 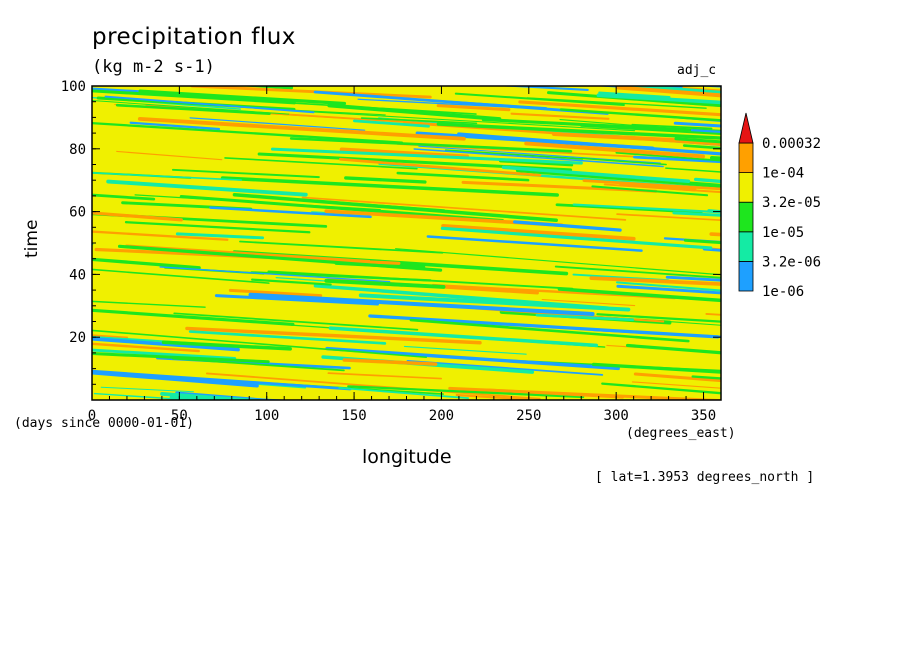 What do you see at coordinates (791, 144) in the screenshot?
I see `colorbar-label: 0.00032` at bounding box center [791, 144].